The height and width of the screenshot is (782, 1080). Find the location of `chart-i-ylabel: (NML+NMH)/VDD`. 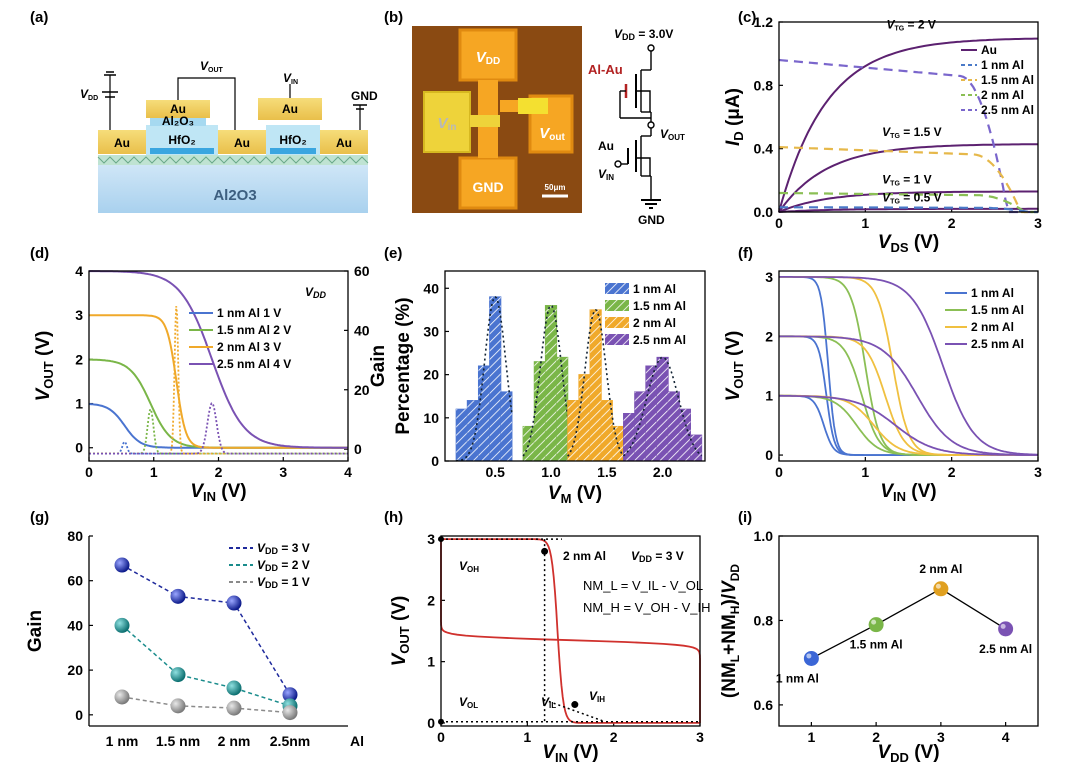

chart-i-ylabel: (NML+NMH)/VDD is located at coordinates (730, 631).